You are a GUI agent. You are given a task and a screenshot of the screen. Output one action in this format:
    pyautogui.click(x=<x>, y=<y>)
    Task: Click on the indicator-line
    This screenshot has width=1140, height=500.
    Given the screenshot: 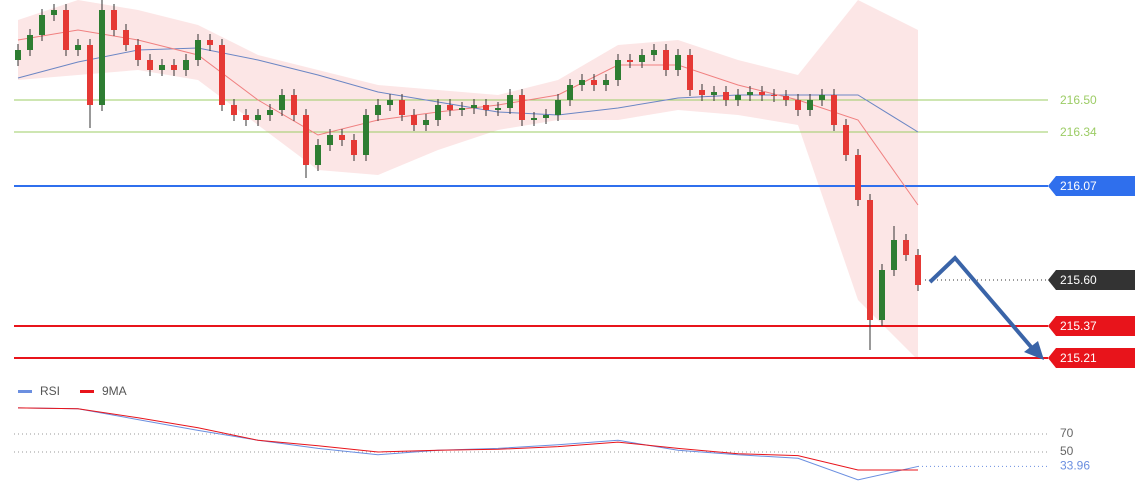 What is the action you would take?
    pyautogui.click(x=467, y=439)
    